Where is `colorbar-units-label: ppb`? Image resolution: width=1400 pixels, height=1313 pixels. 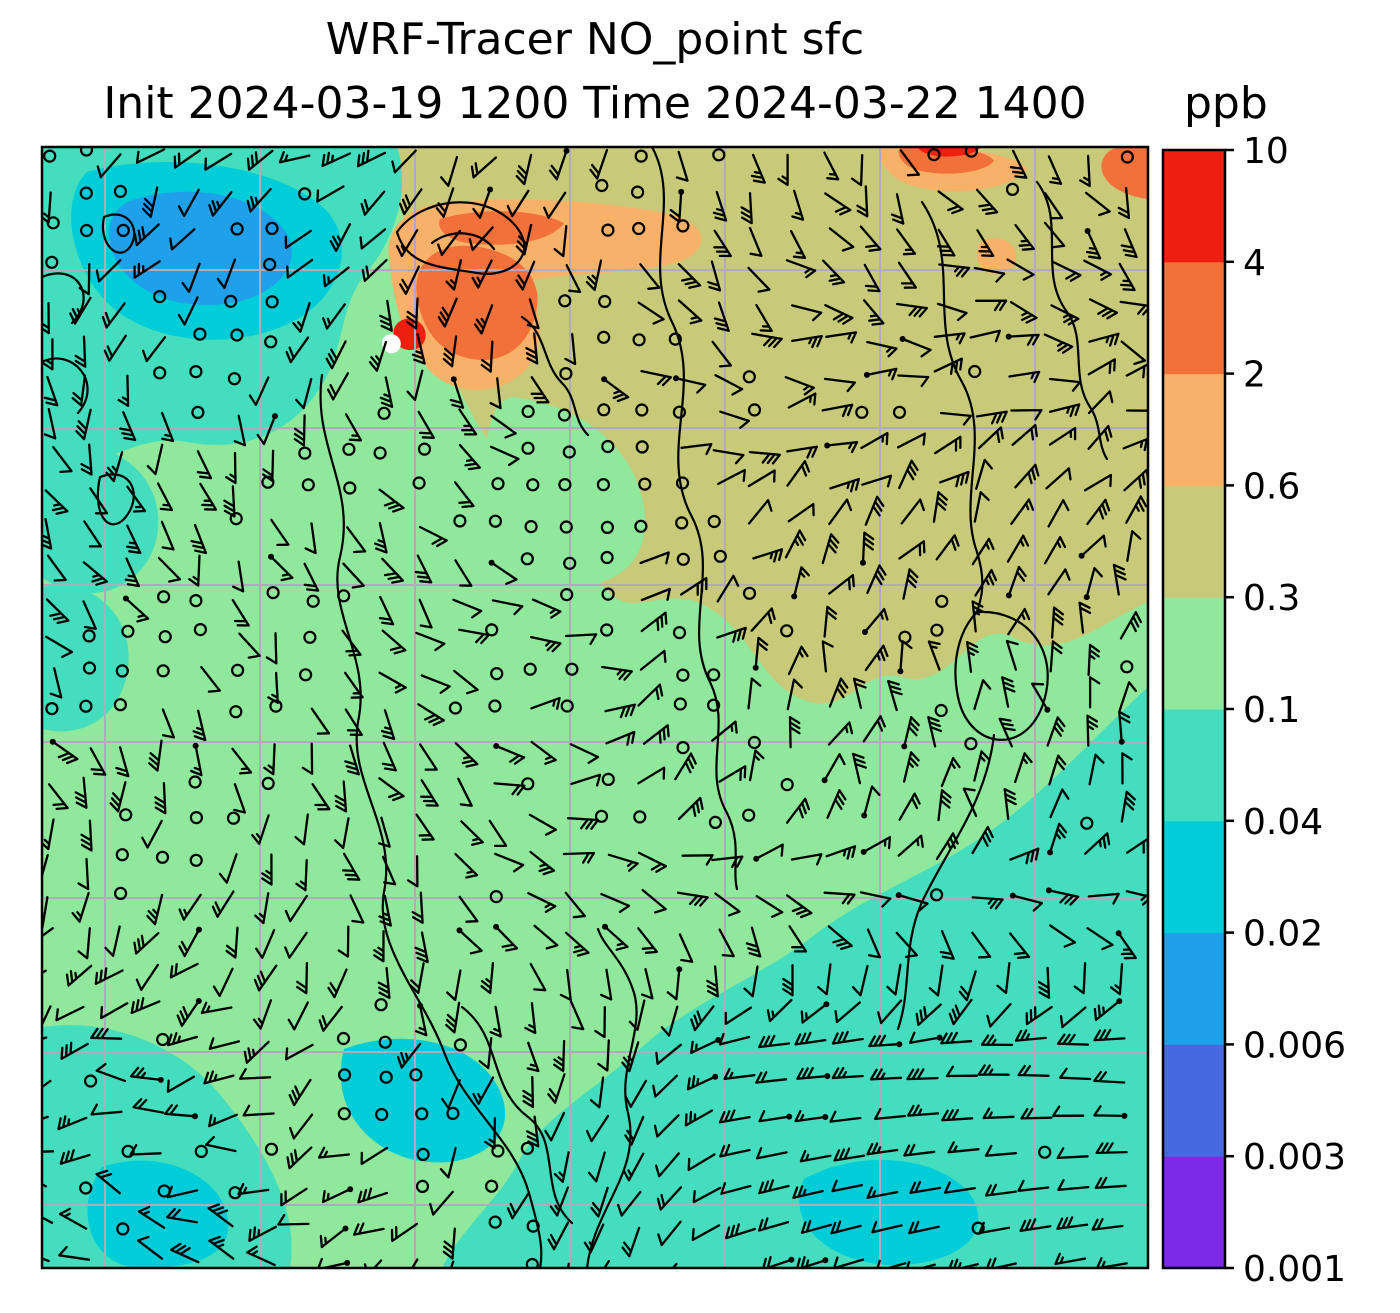
colorbar-units-label: ppb is located at coordinates (1226, 103).